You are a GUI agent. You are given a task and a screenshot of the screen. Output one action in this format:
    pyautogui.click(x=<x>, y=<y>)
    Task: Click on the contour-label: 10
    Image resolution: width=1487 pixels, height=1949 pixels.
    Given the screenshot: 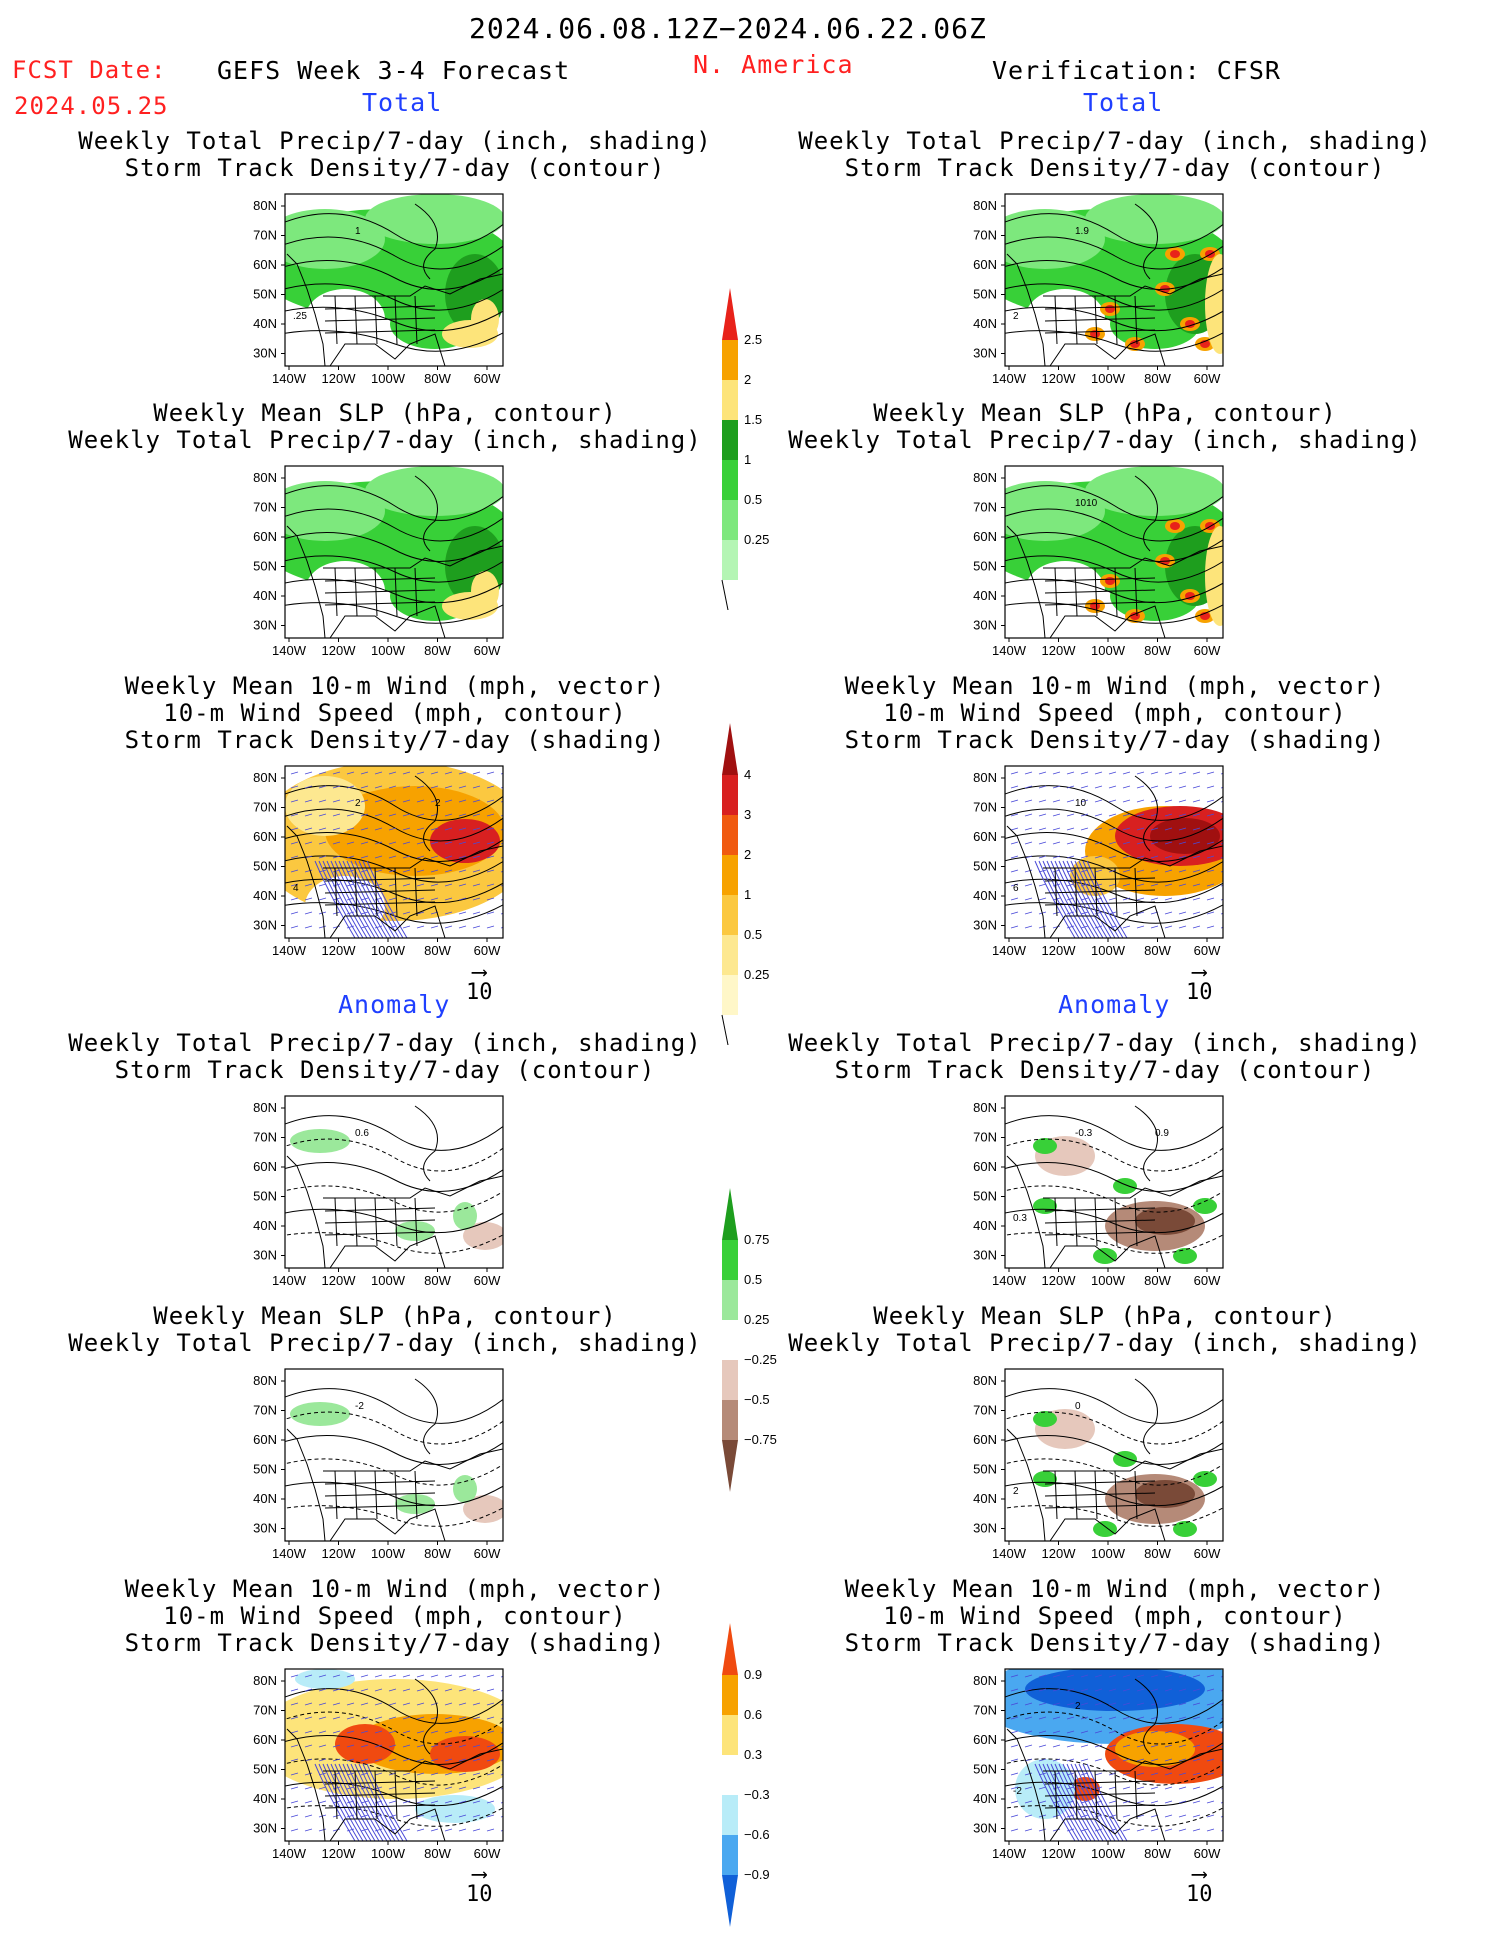 What is the action you would take?
    pyautogui.click(x=1081, y=803)
    